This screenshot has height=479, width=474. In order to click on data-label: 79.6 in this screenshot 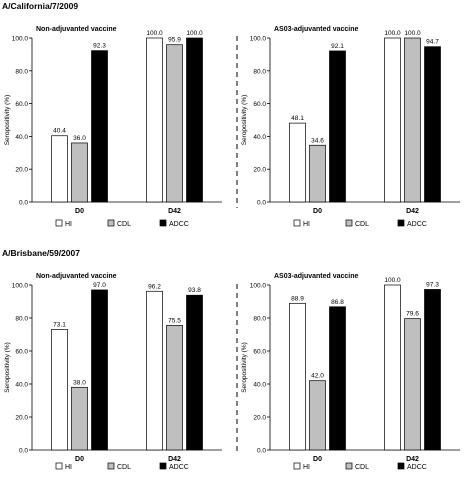, I will do `click(412, 314)`.